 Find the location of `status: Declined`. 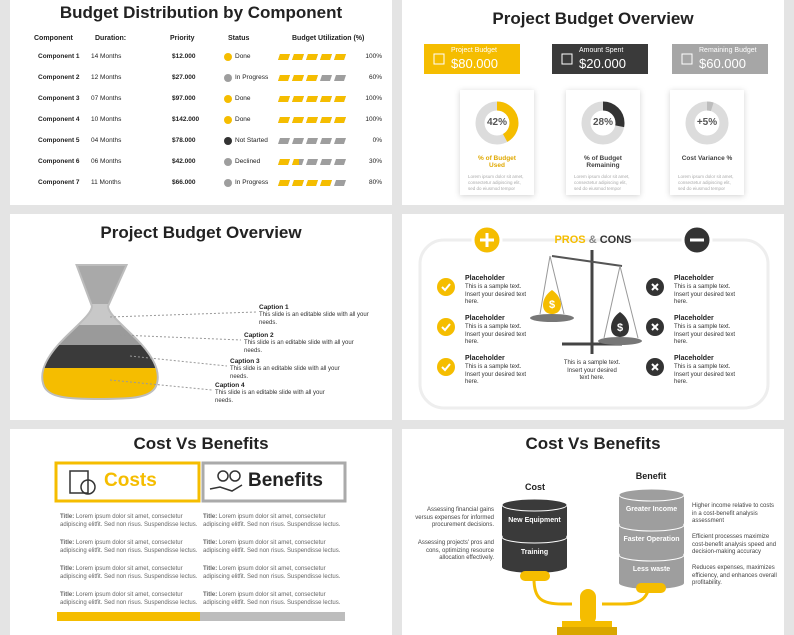

status: Declined is located at coordinates (248, 161).